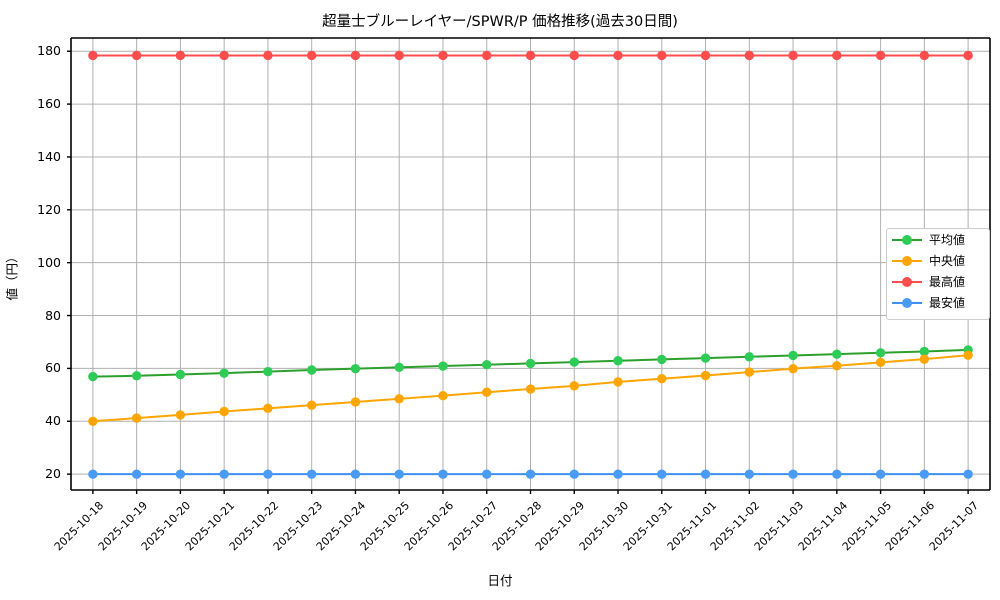 The width and height of the screenshot is (1000, 600). What do you see at coordinates (49, 104) in the screenshot?
I see `y-tick-label: 160` at bounding box center [49, 104].